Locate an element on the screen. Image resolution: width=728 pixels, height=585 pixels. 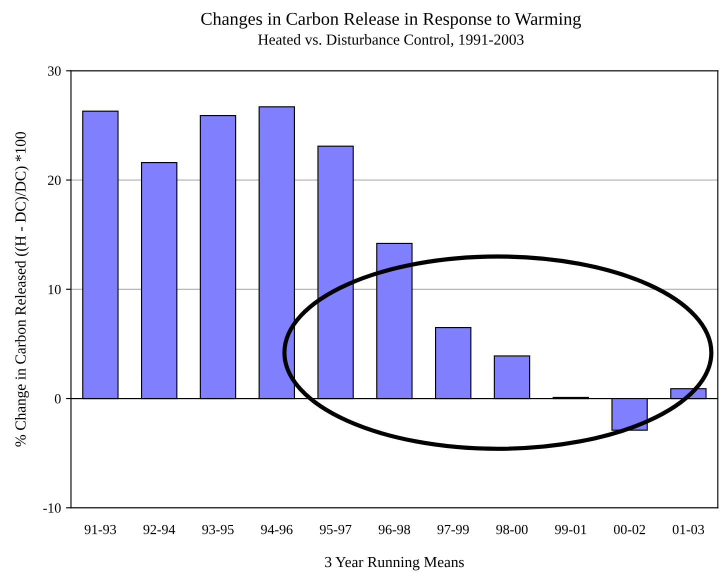
x-tick-label: 91-93 is located at coordinates (100, 529).